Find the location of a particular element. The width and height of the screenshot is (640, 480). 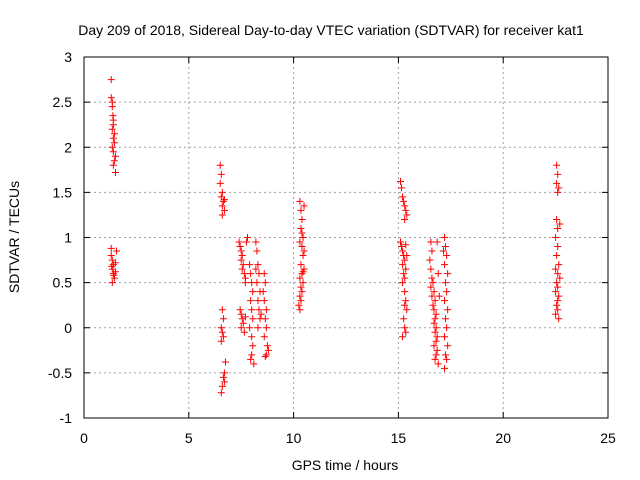

y-tick-label: 1.5 is located at coordinates (63, 192).